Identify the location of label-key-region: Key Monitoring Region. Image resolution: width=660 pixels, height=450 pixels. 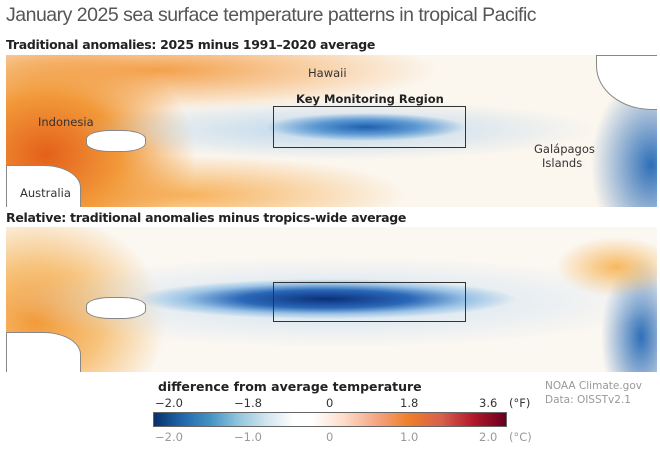
(370, 99).